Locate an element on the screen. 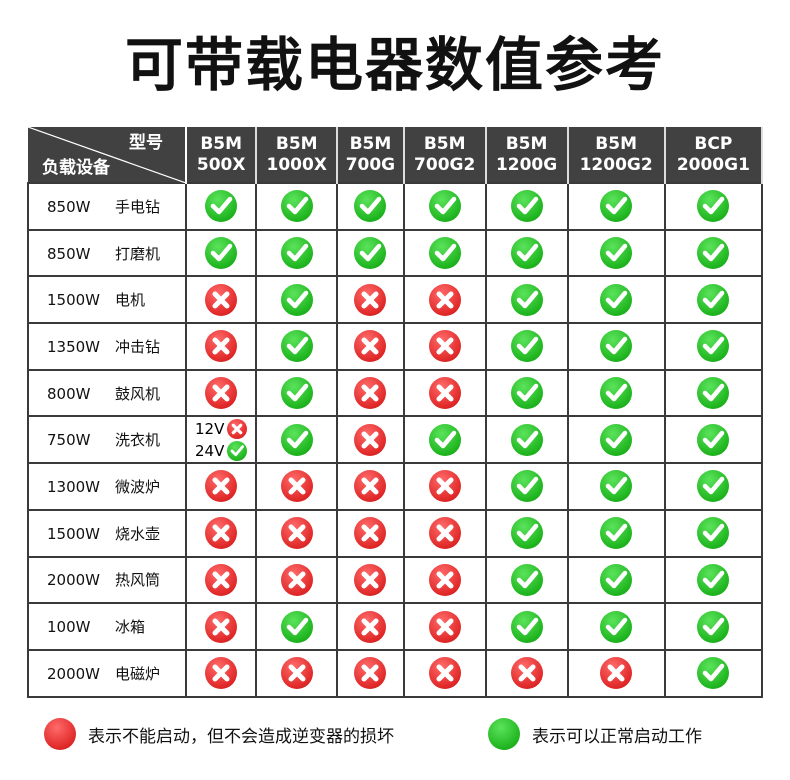 The image size is (790, 780). device-cell: 1300W 微波炉 is located at coordinates (107, 486).